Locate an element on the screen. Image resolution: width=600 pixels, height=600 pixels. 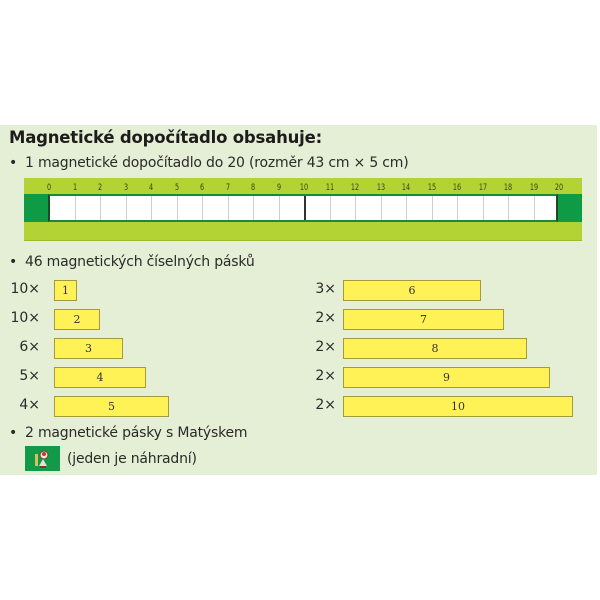
number-strip-10: 10 is located at coordinates (458, 406).